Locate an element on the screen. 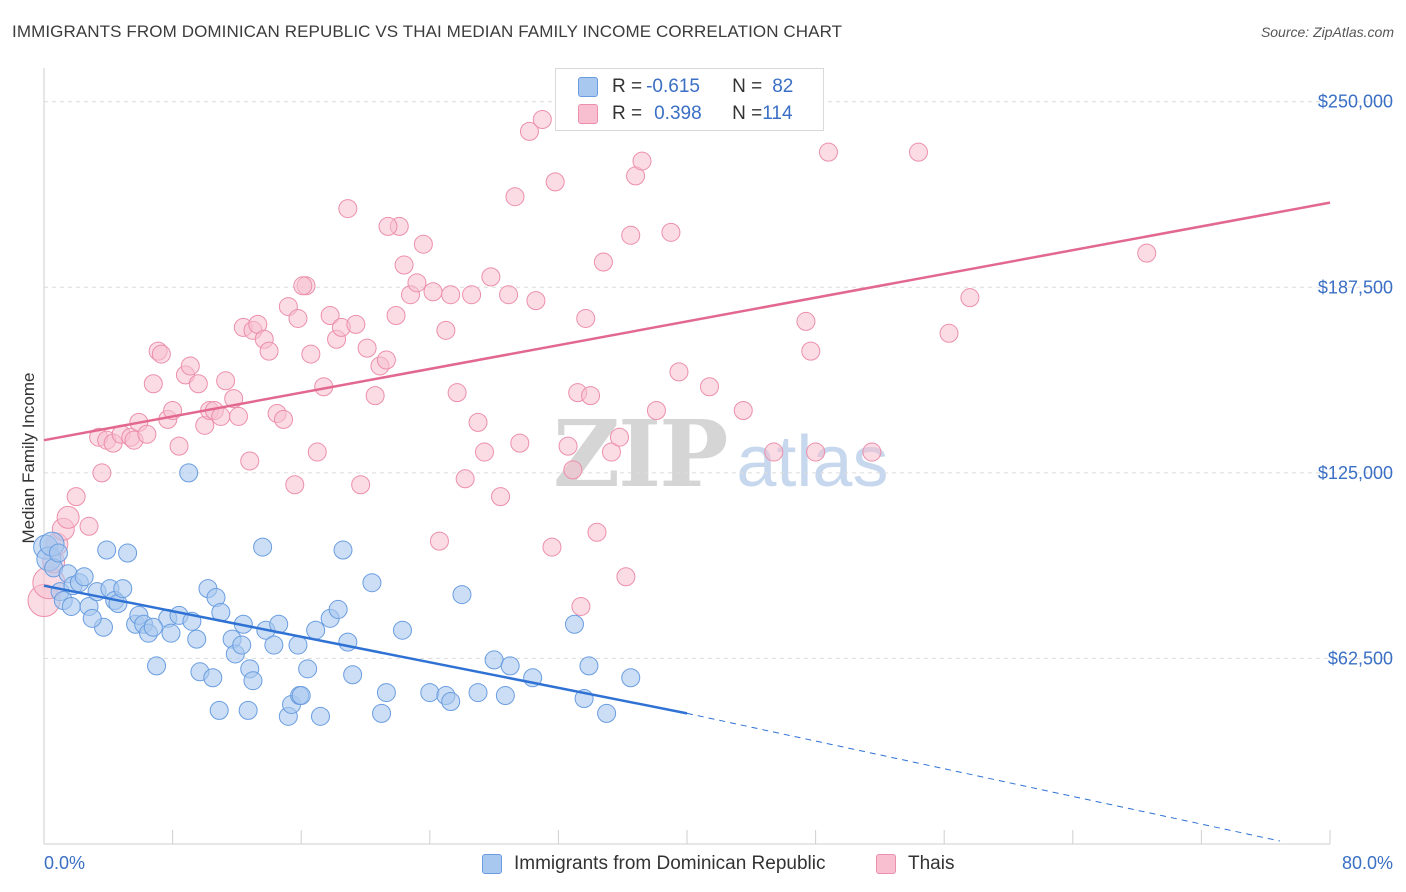 This screenshot has height=892, width=1406. y-tick-label: $125,000 is located at coordinates (1355, 473).